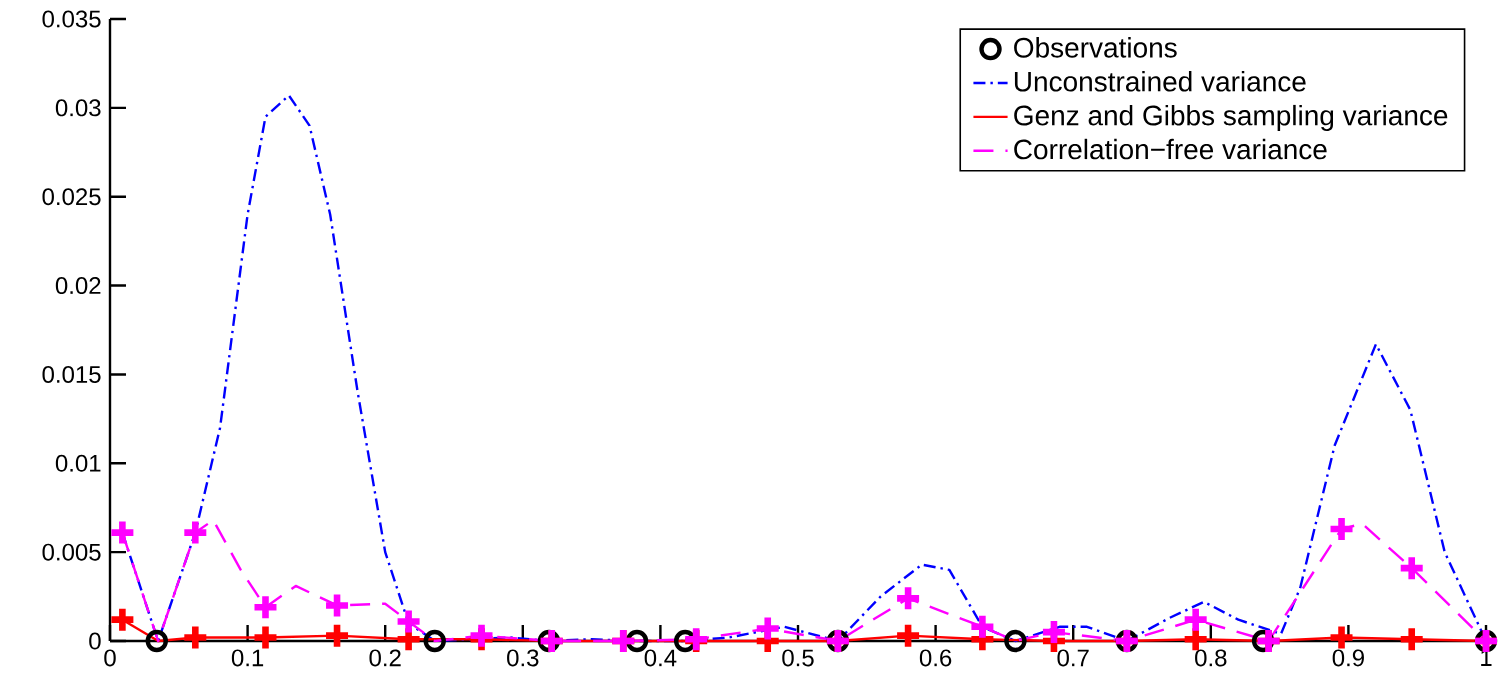 The width and height of the screenshot is (1504, 675). What do you see at coordinates (78, 463) in the screenshot?
I see `y-tick-label: 0.01` at bounding box center [78, 463].